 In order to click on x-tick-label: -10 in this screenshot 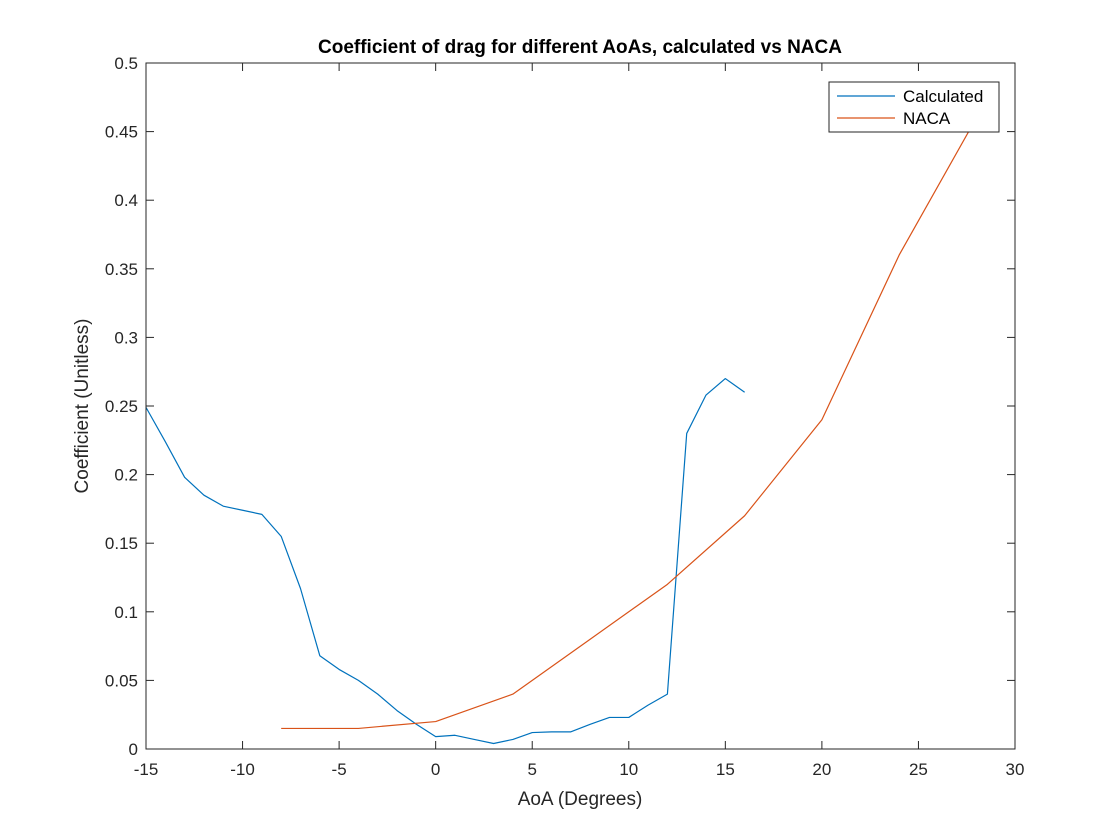, I will do `click(242, 769)`.